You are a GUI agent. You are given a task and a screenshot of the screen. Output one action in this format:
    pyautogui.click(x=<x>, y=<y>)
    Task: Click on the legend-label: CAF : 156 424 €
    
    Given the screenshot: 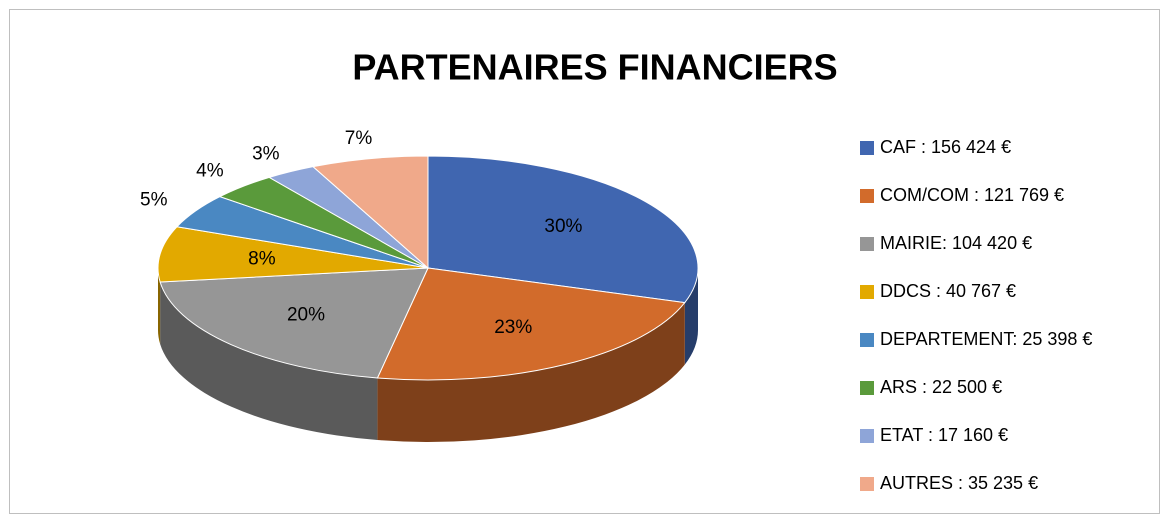 What is the action you would take?
    pyautogui.click(x=945, y=147)
    